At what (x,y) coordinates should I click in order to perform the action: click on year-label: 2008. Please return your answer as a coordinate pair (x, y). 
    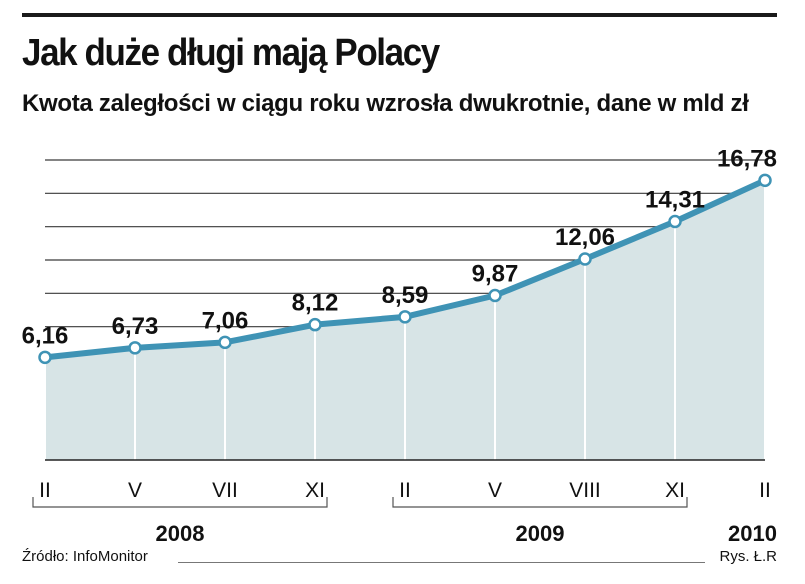
    Looking at the image, I should click on (180, 533).